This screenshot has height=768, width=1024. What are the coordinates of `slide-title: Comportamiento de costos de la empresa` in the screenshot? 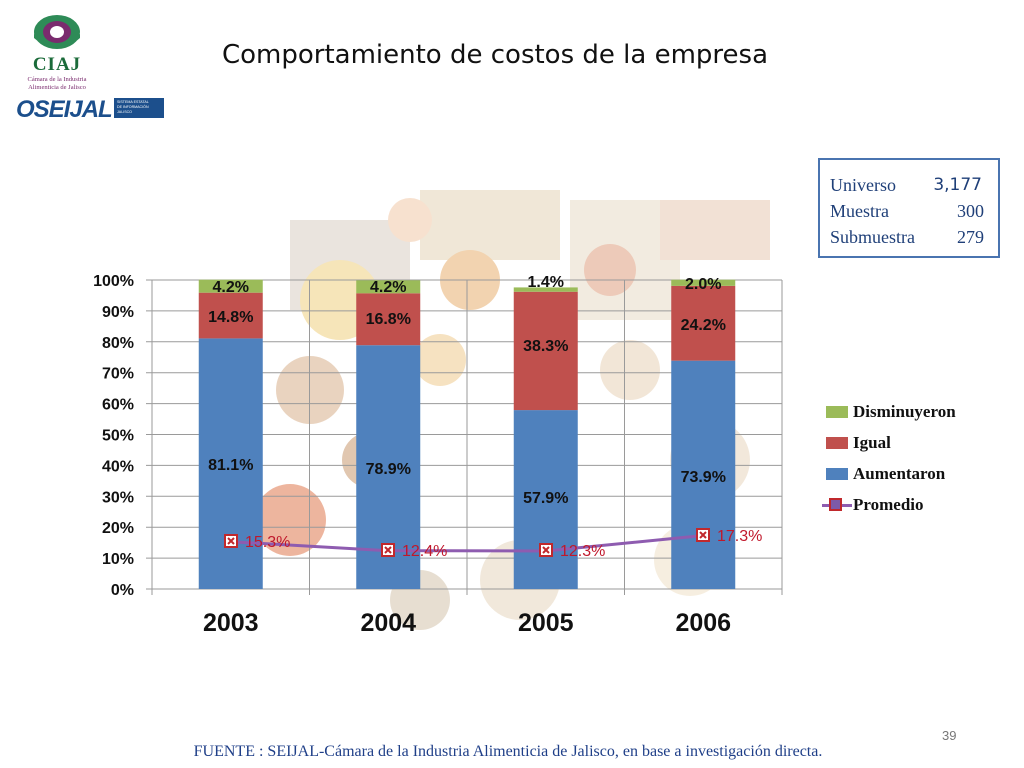 It's located at (495, 55).